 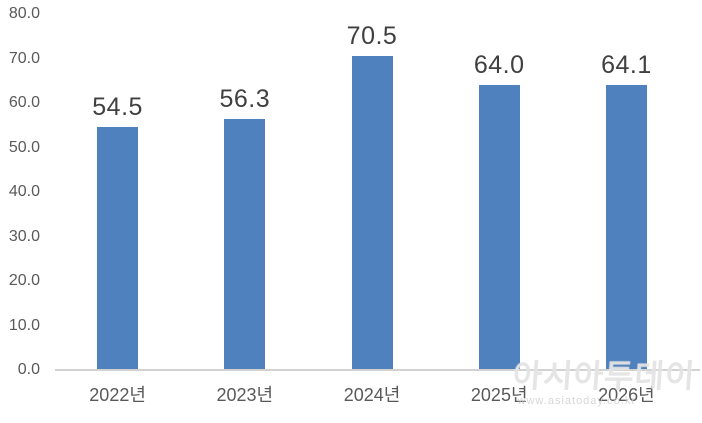 I want to click on bar-value-label: 56.3, so click(x=245, y=99).